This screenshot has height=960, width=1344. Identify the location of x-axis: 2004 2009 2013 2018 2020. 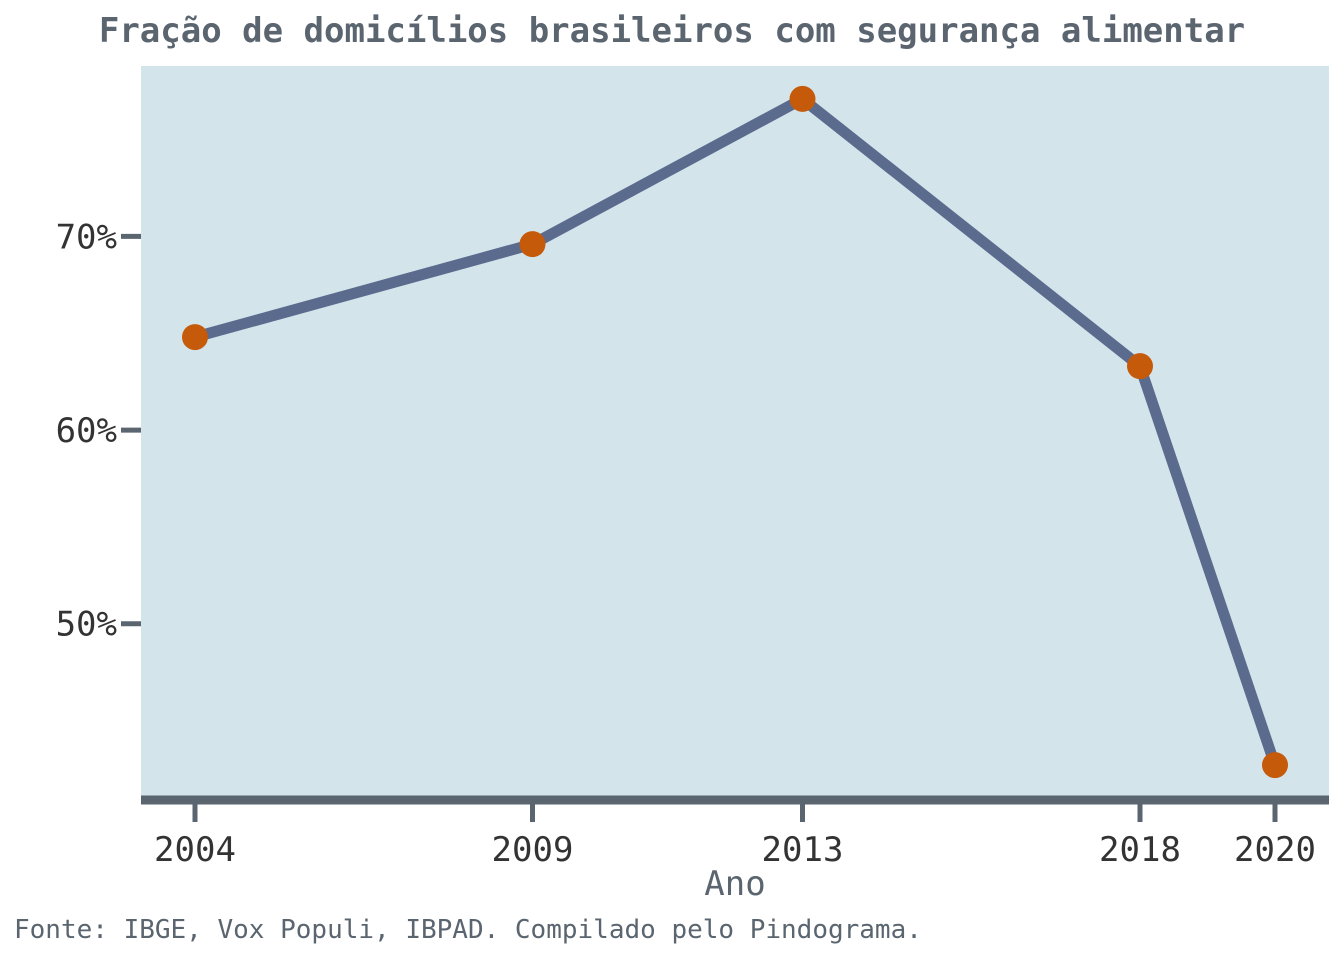
(735, 835).